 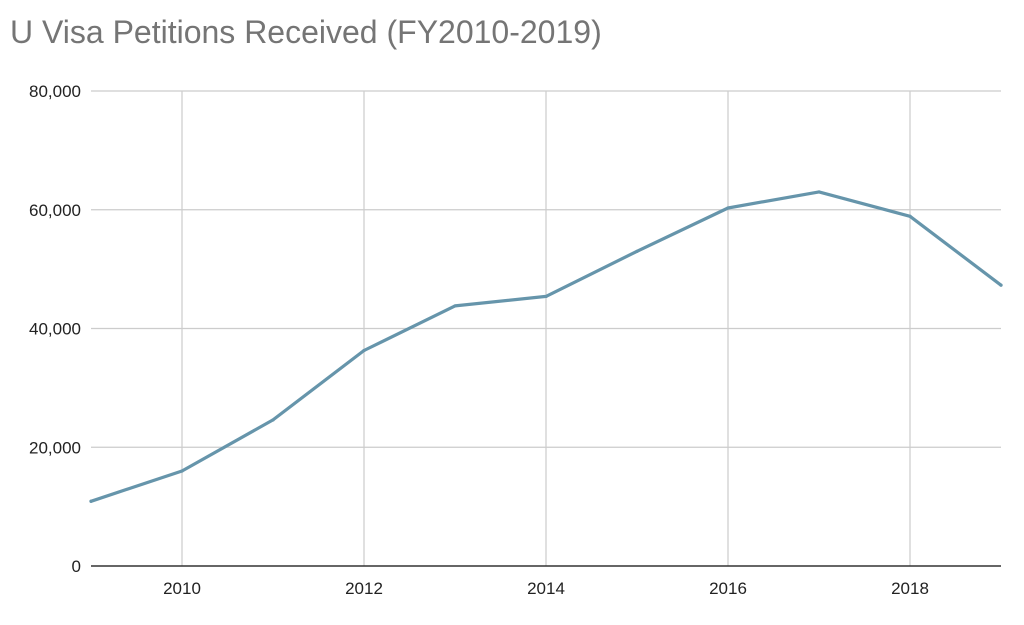 What do you see at coordinates (728, 588) in the screenshot?
I see `x-tick-label: 2016` at bounding box center [728, 588].